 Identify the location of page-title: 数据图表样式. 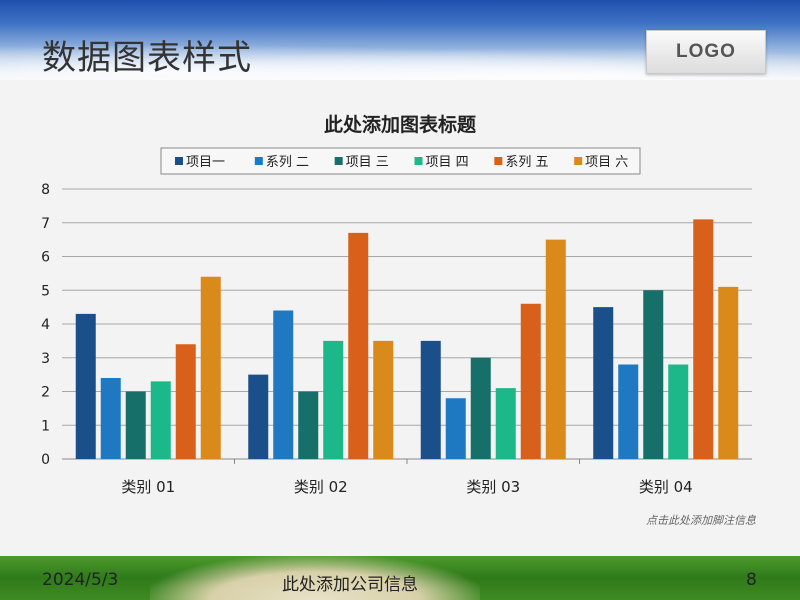
(147, 58).